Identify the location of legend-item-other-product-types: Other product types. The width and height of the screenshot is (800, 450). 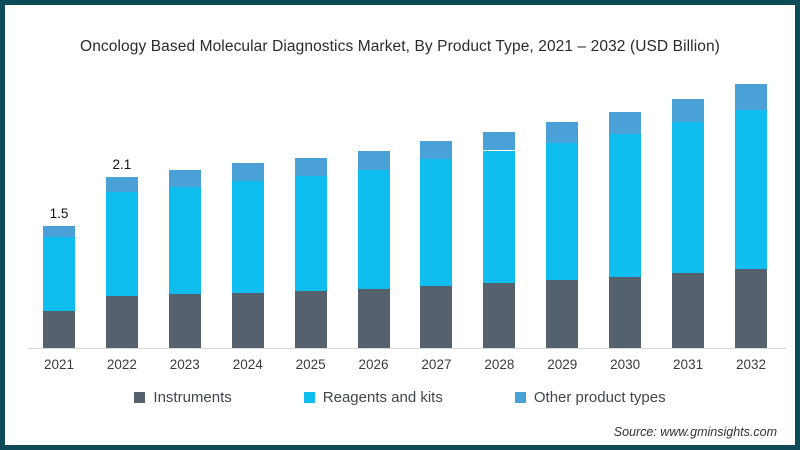
(590, 397).